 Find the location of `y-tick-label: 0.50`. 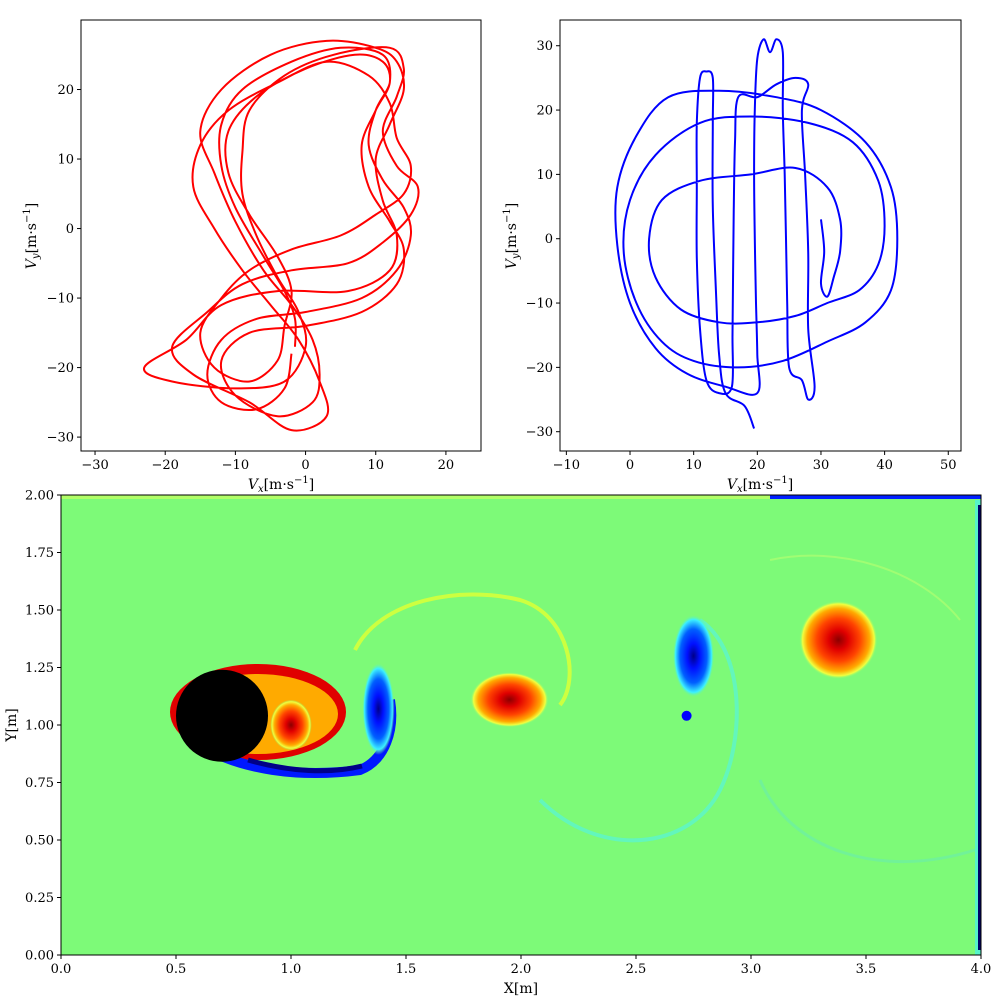

y-tick-label: 0.50 is located at coordinates (39, 841).